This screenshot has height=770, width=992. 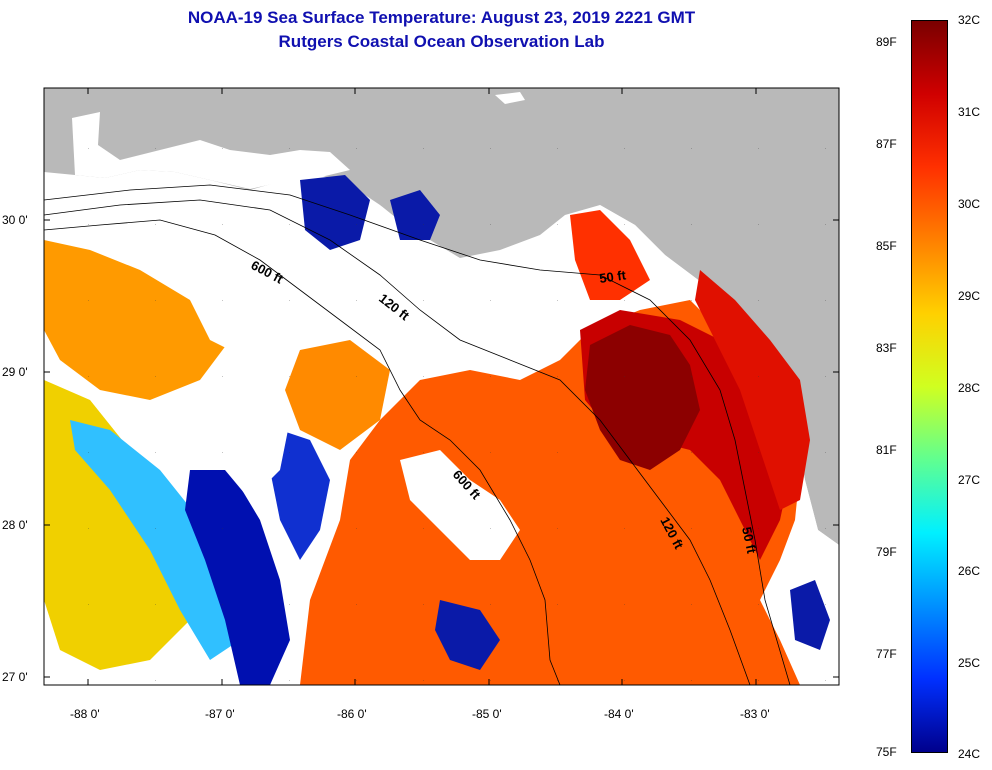 What do you see at coordinates (15, 372) in the screenshot?
I see `lat-tick-29: 29 0'` at bounding box center [15, 372].